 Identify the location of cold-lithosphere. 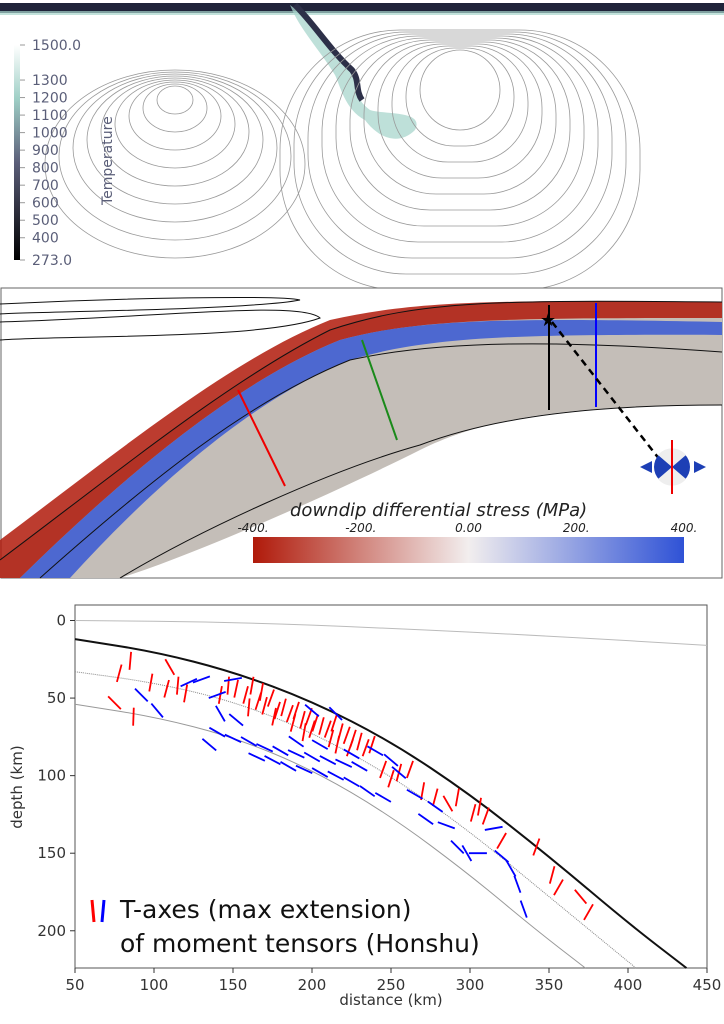
(362, 8).